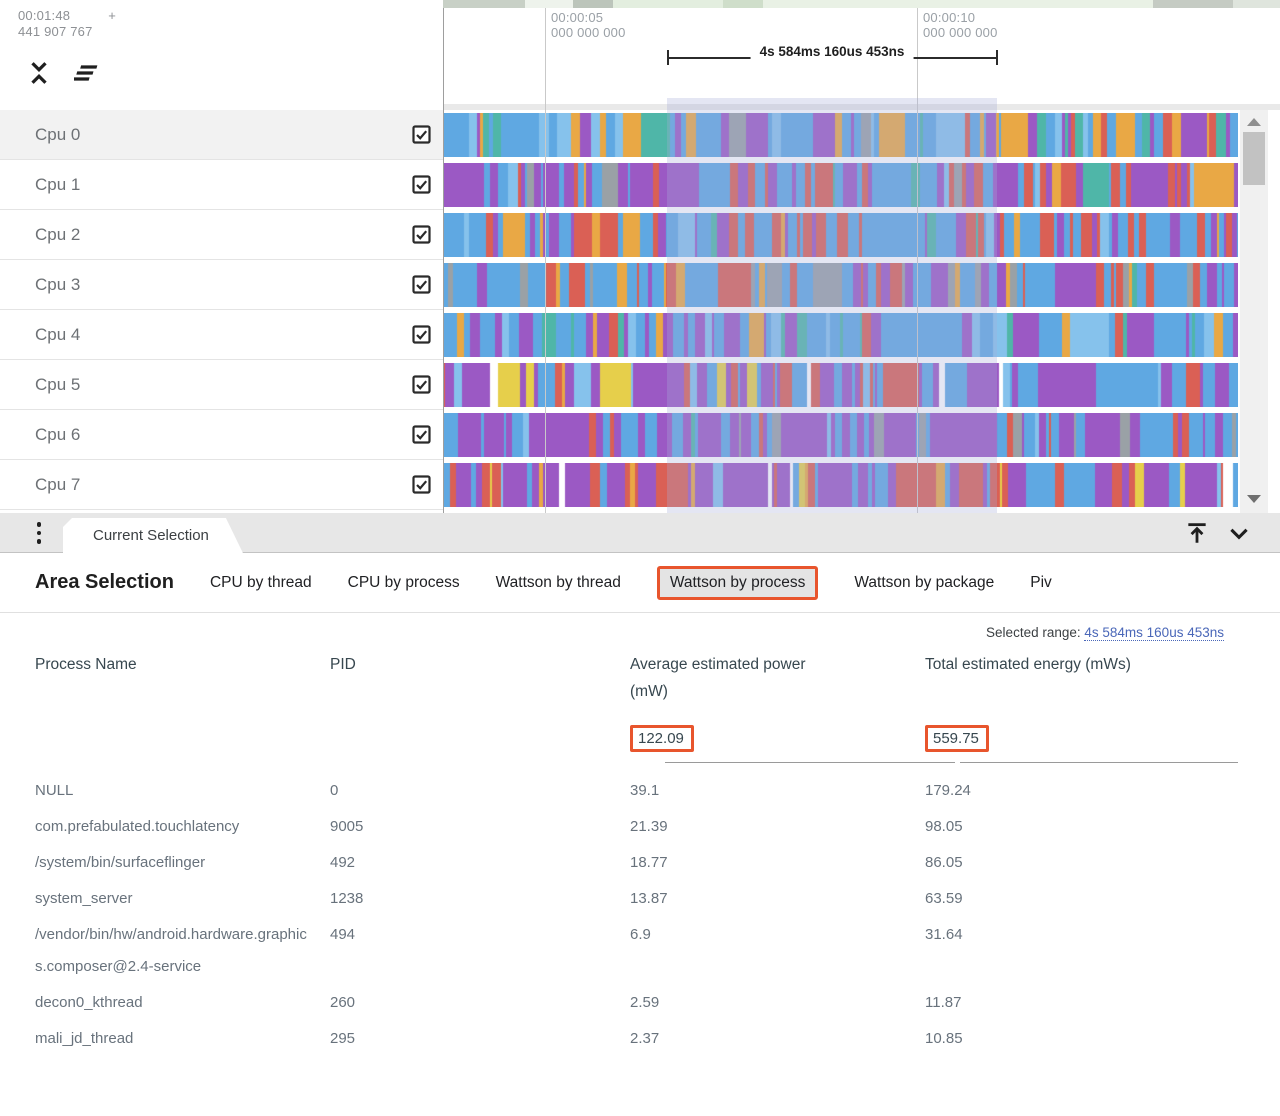  Describe the element at coordinates (84, 1038) in the screenshot. I see `cell-name: mali_jd_thread` at that location.